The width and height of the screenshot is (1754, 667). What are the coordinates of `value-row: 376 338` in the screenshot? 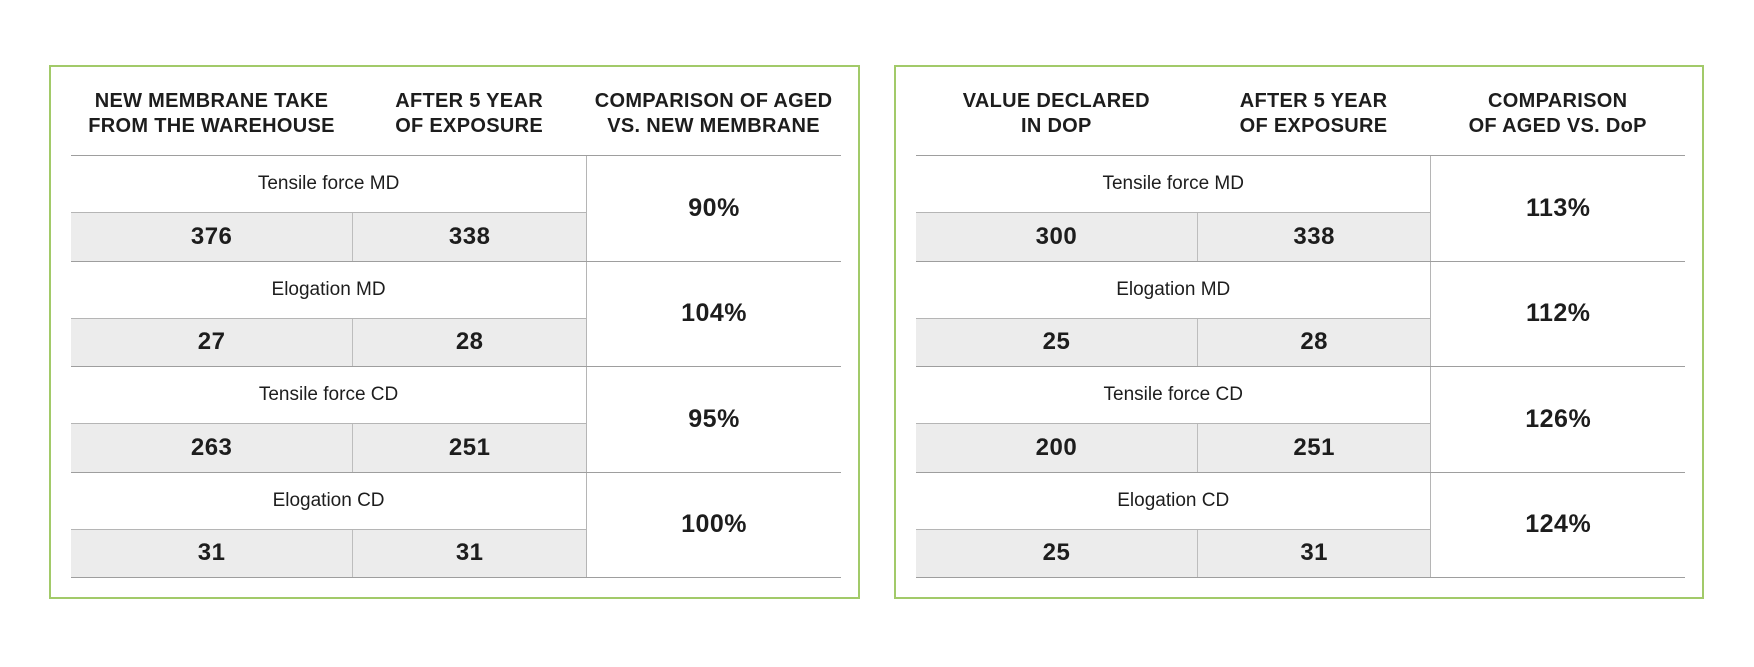 It's located at (329, 236).